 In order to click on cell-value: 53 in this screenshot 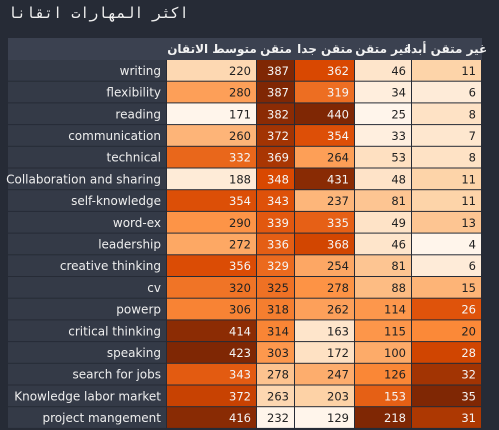, I will do `click(398, 158)`.